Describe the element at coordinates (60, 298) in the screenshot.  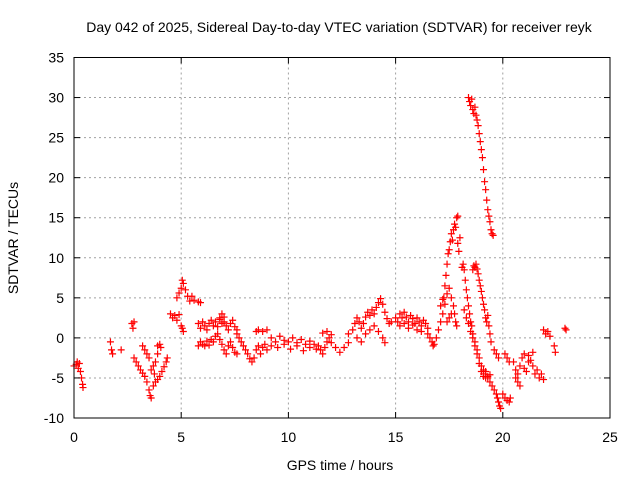
I see `y-tick-label: 5` at that location.